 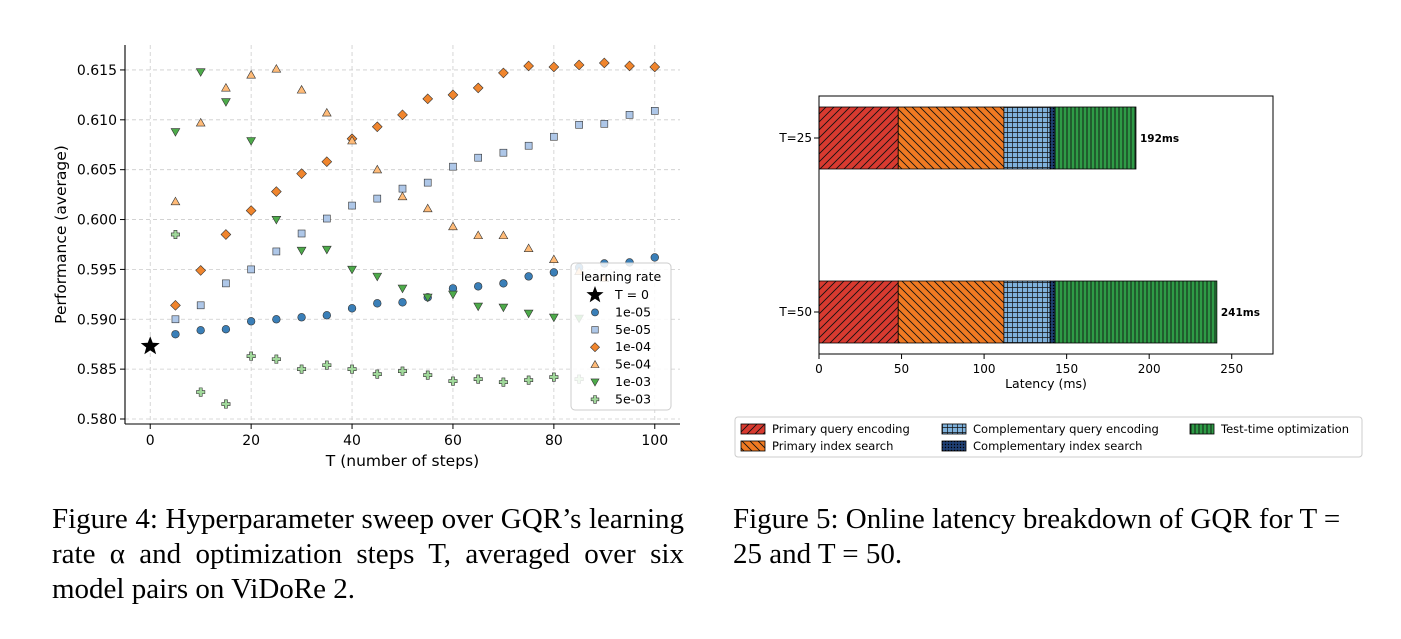 I want to click on y-tick-label: 0.615, so click(x=97, y=71).